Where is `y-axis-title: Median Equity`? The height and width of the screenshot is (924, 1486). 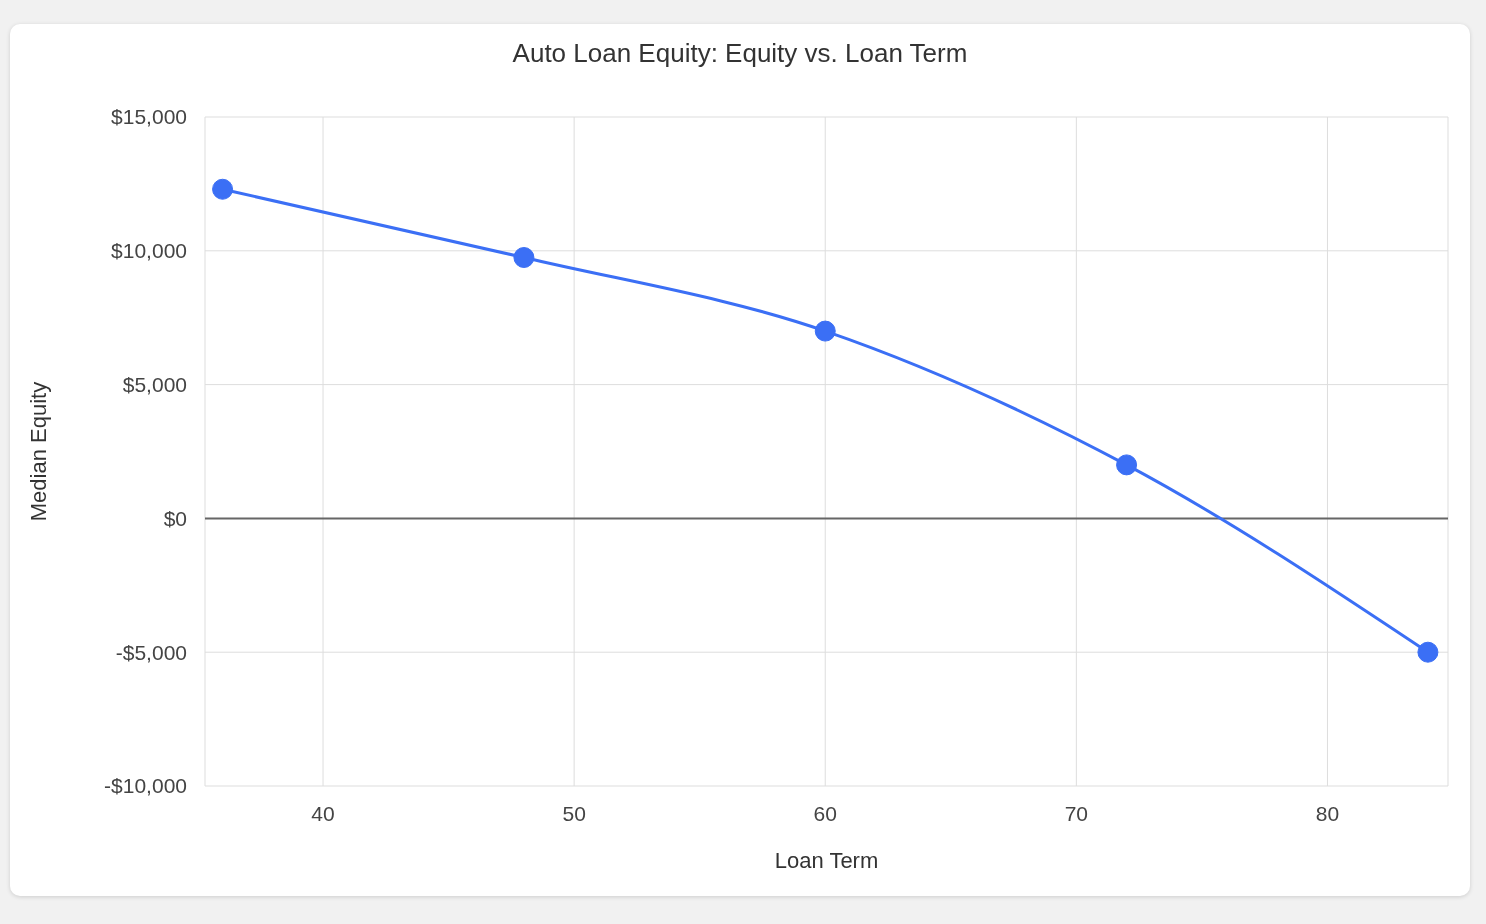 y-axis-title: Median Equity is located at coordinates (38, 451).